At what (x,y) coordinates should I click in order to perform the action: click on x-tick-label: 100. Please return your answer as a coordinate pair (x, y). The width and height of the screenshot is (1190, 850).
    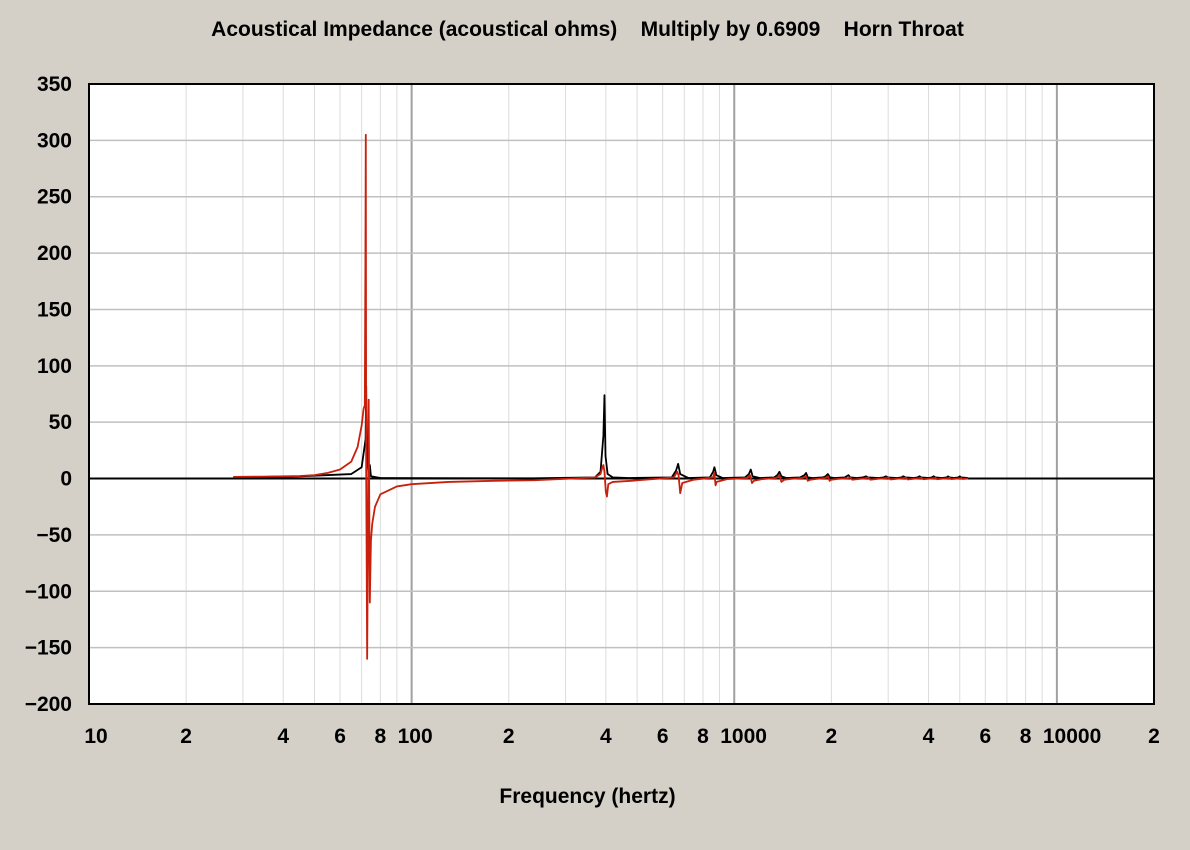
    Looking at the image, I should click on (415, 736).